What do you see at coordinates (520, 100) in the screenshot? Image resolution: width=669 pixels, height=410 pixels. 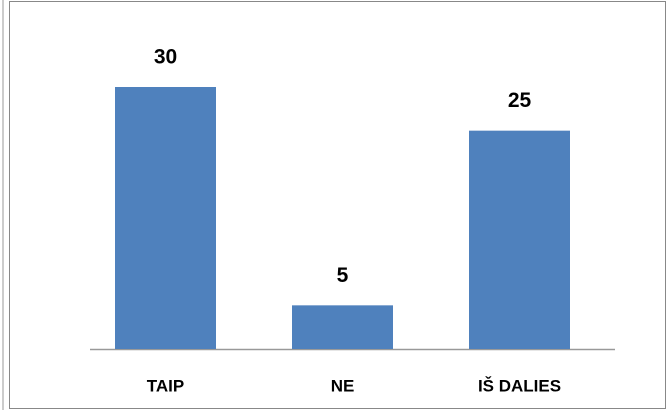 I see `data-label: 25` at bounding box center [520, 100].